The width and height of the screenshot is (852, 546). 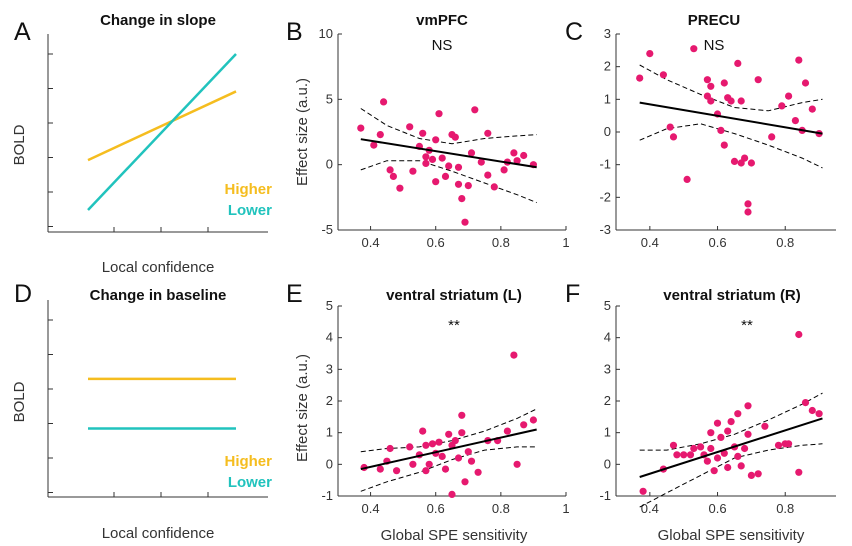 I want to click on panel-f-y-tick-label: 1, so click(x=607, y=432).